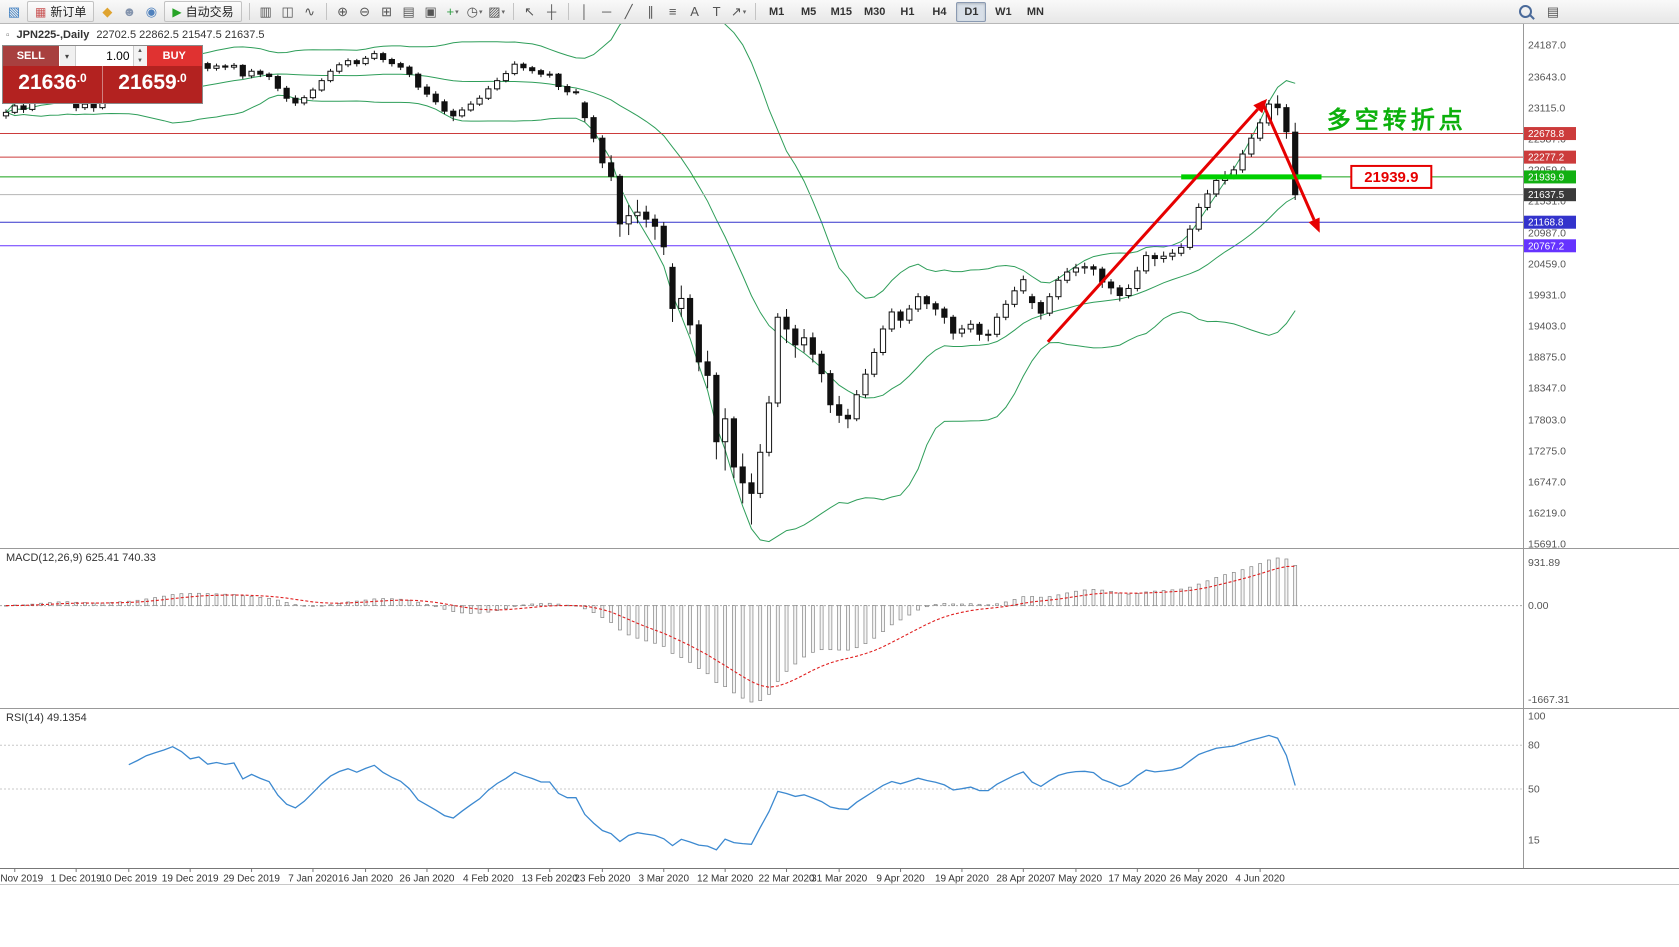  What do you see at coordinates (174, 56) in the screenshot?
I see `buy-button: BUY` at bounding box center [174, 56].